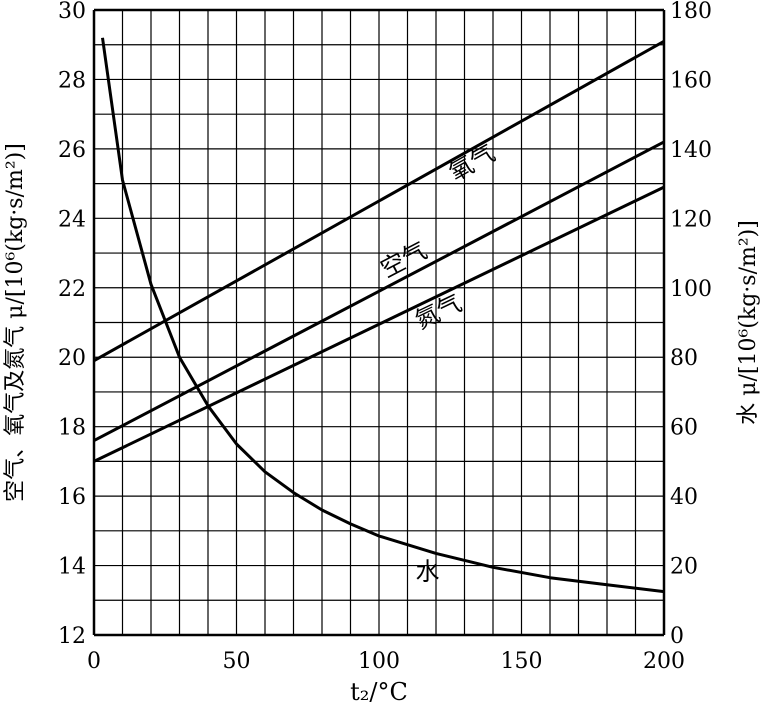 The image size is (773, 708). What do you see at coordinates (15, 322) in the screenshot?
I see `y-left-axis-label: 空气、氧气及氮气 μ/[10⁶(kg·s/m²)]` at bounding box center [15, 322].